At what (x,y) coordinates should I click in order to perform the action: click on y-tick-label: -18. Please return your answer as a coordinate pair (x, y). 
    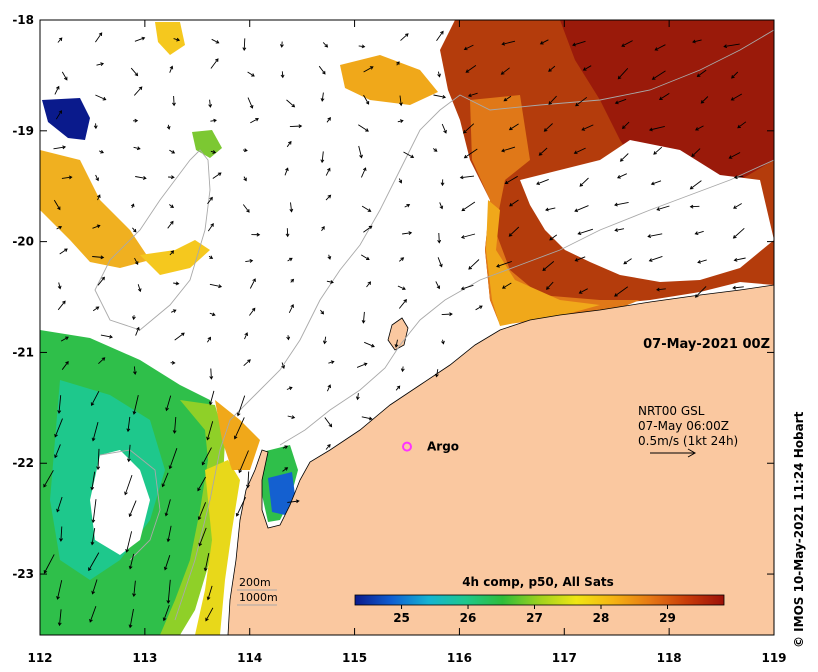
    Looking at the image, I should click on (23, 20).